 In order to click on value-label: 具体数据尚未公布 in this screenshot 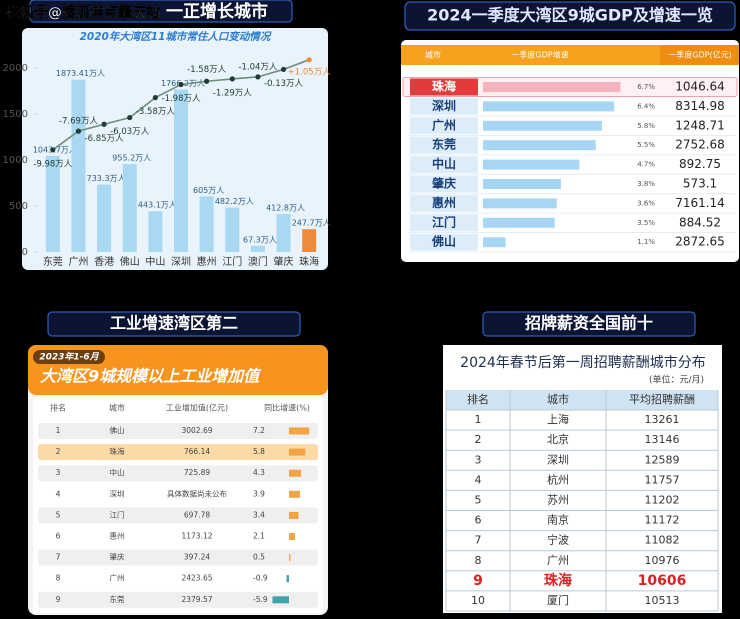, I will do `click(197, 493)`.